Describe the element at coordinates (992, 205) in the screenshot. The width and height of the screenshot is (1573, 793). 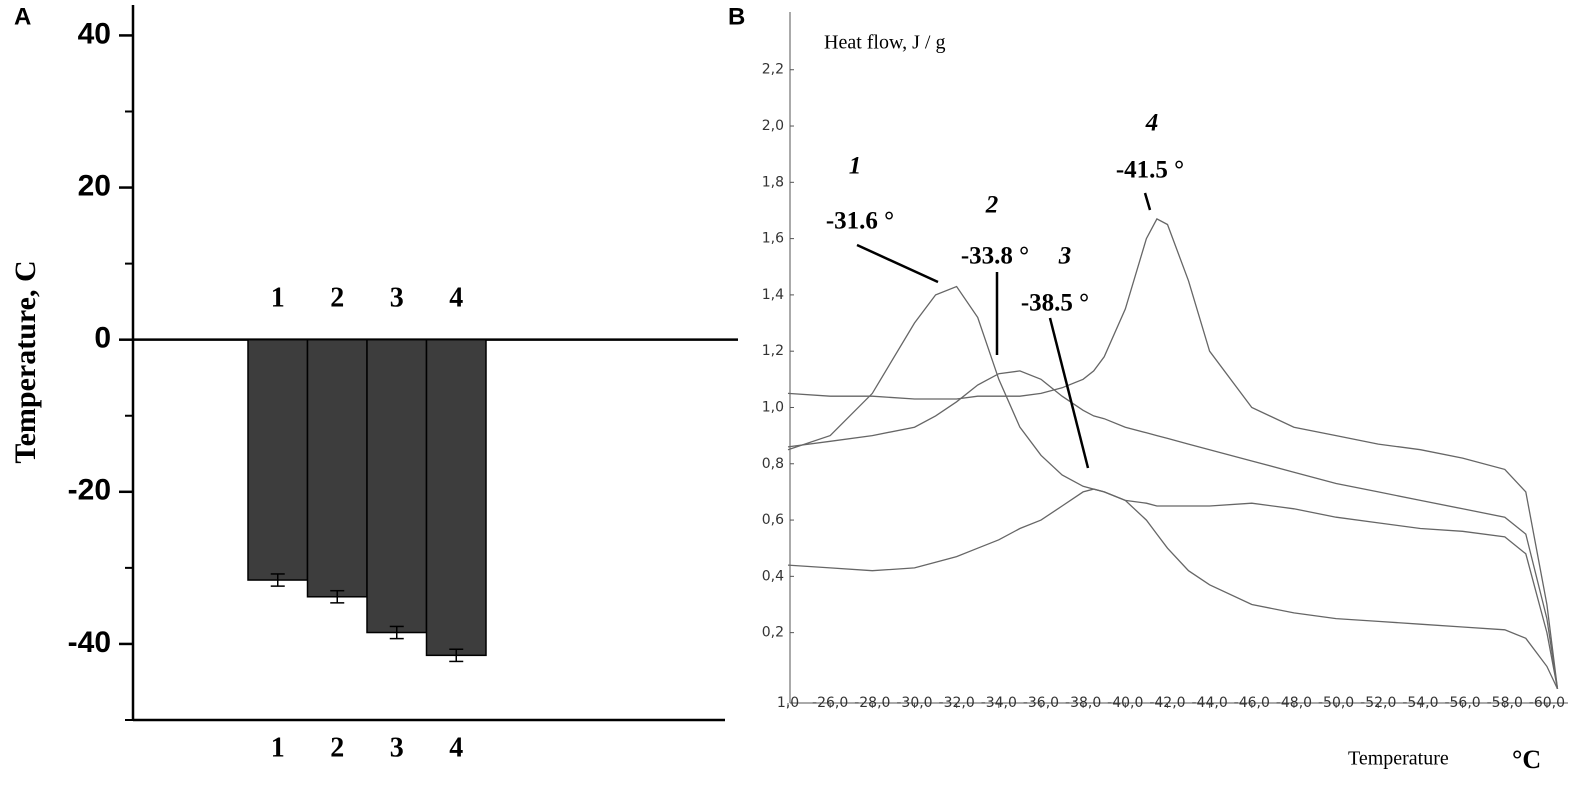
I see `annotation-label: 2` at that location.